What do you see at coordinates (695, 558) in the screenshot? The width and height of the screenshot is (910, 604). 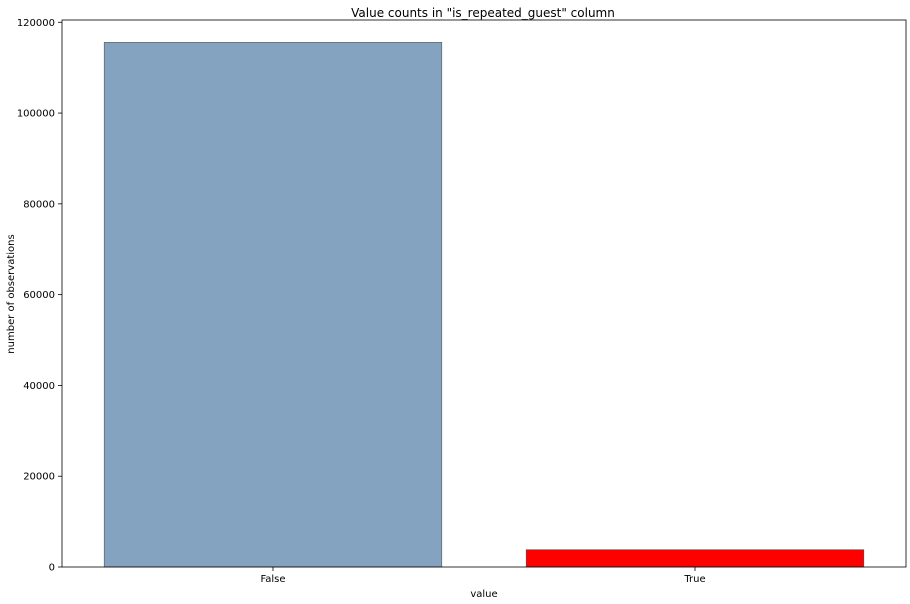 I see `bar-true` at bounding box center [695, 558].